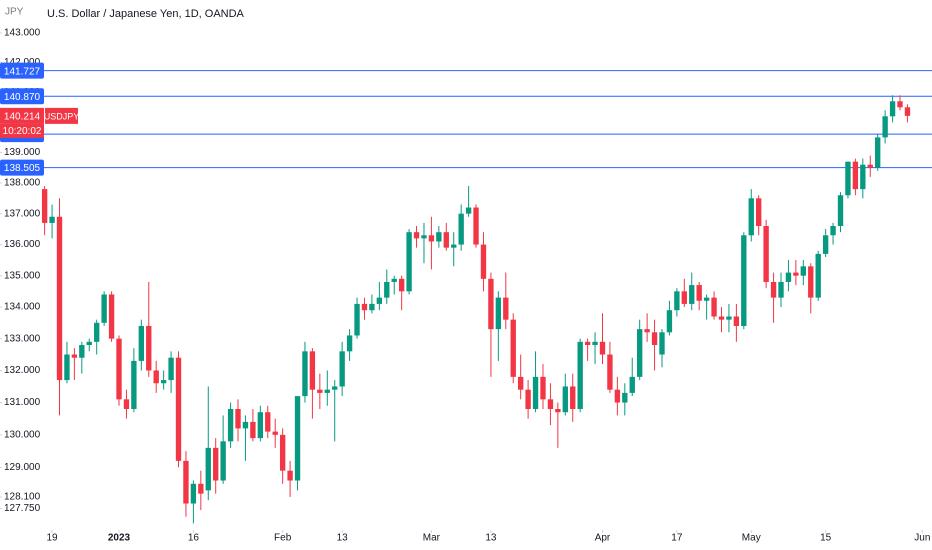 Image resolution: width=932 pixels, height=550 pixels. What do you see at coordinates (22, 402) in the screenshot?
I see `y-tick-label: 131.000` at bounding box center [22, 402].